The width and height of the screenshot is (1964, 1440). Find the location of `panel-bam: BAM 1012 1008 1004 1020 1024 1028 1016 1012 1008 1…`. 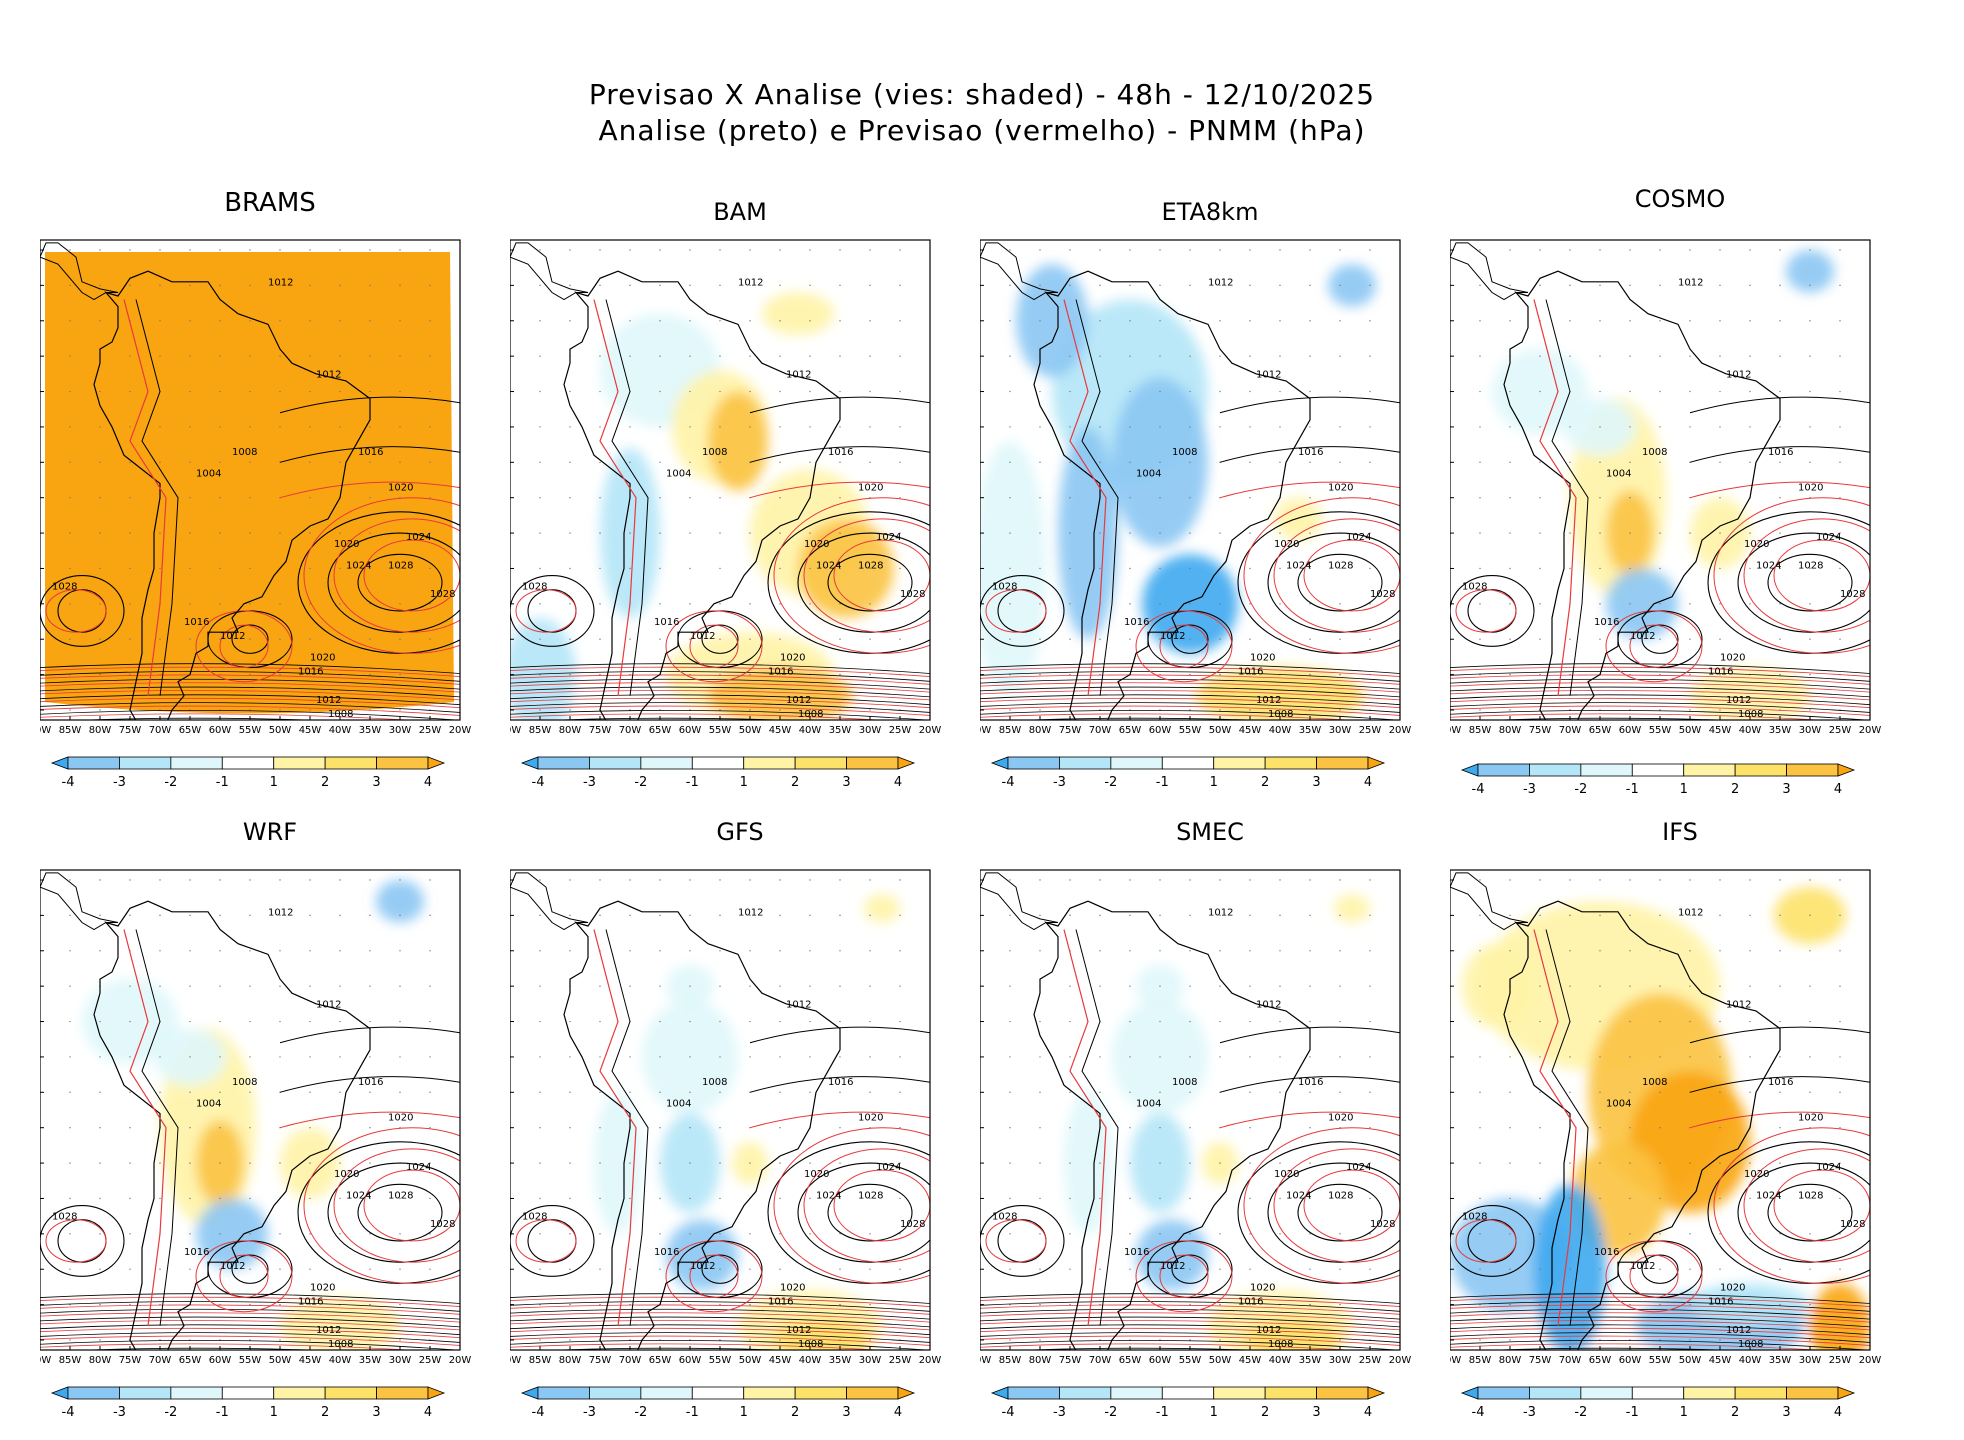

panel-bam: BAM 1012 1008 1004 1020 1024 1028 1016 1012 1008 1… is located at coordinates (740, 504).